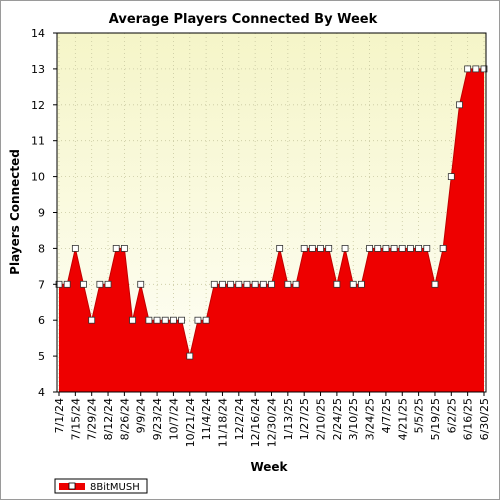  Describe the element at coordinates (484, 419) in the screenshot. I see `x-tick-label: 6/30/25` at that location.